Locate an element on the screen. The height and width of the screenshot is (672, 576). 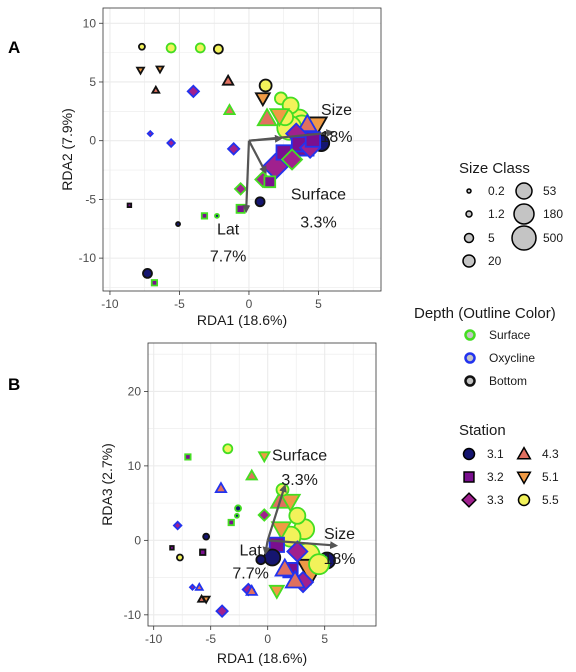
legend-size-label: 180 is located at coordinates (553, 214).